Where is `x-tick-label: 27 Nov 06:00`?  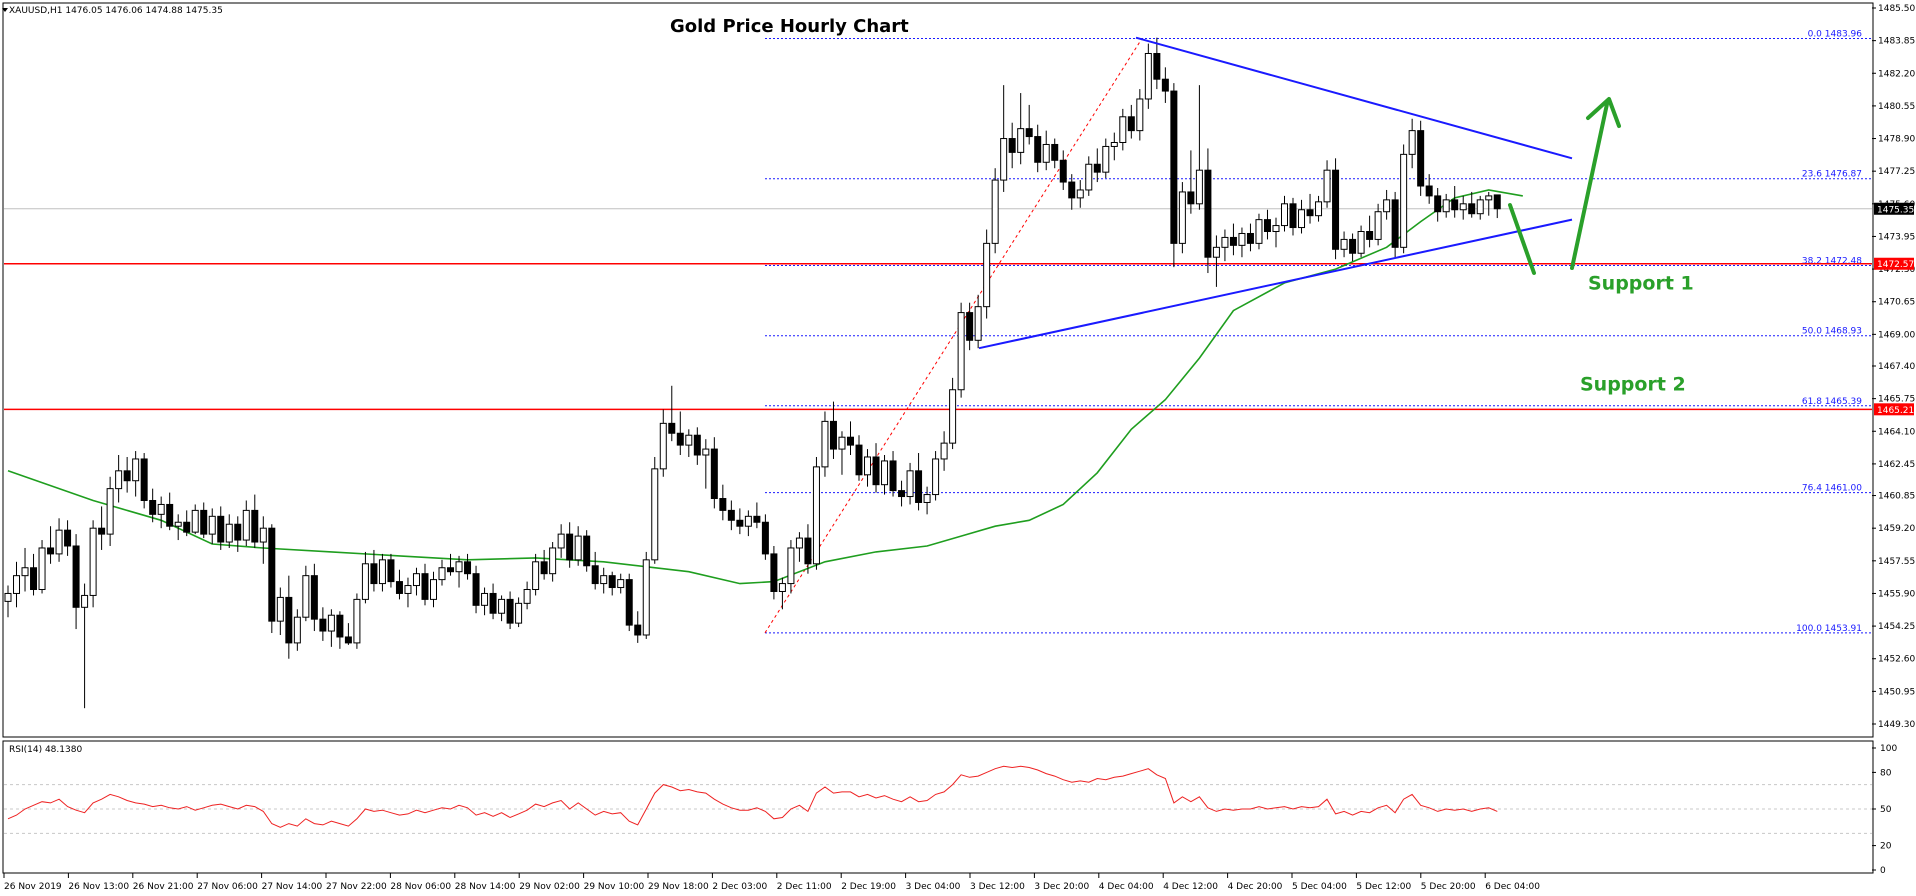 x-tick-label: 27 Nov 06:00 is located at coordinates (227, 887).